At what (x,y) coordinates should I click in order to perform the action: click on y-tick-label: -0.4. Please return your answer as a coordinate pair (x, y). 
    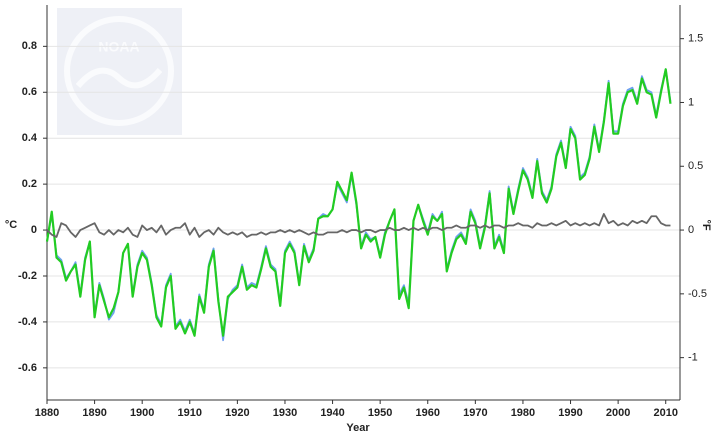
    Looking at the image, I should click on (28, 322).